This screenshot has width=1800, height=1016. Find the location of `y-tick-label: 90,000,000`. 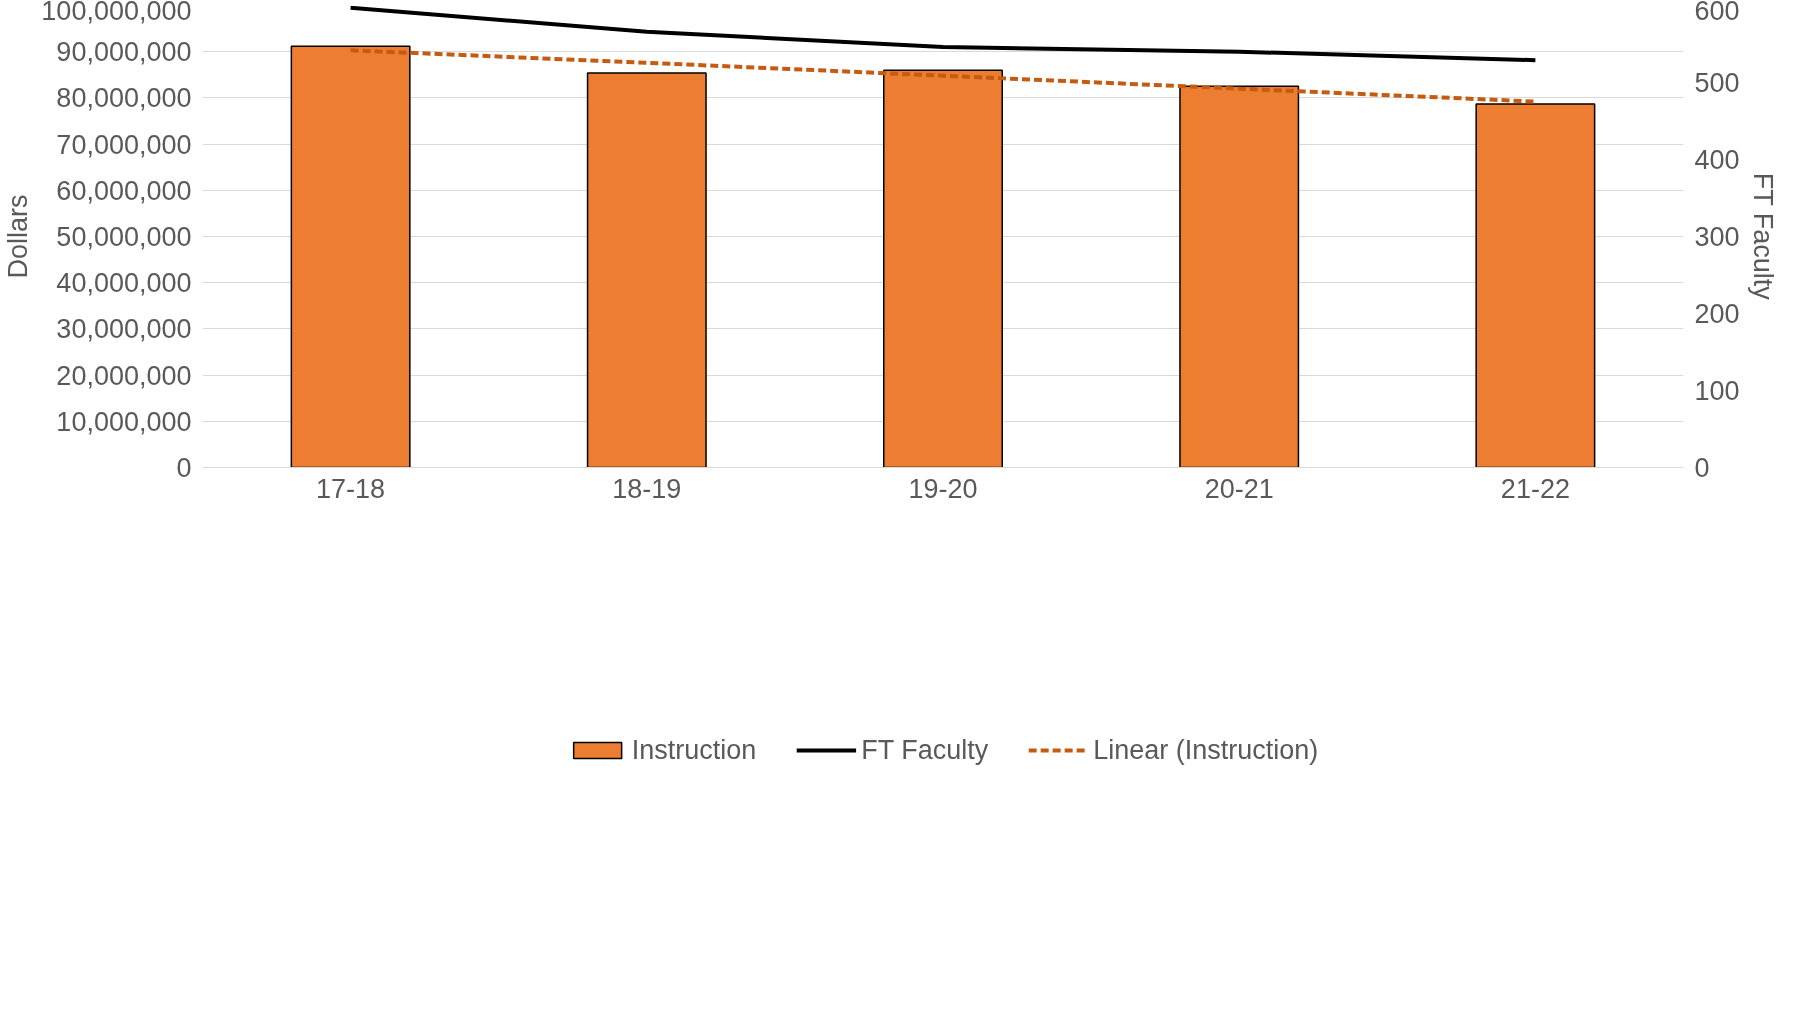

y-tick-label: 90,000,000 is located at coordinates (124, 52).